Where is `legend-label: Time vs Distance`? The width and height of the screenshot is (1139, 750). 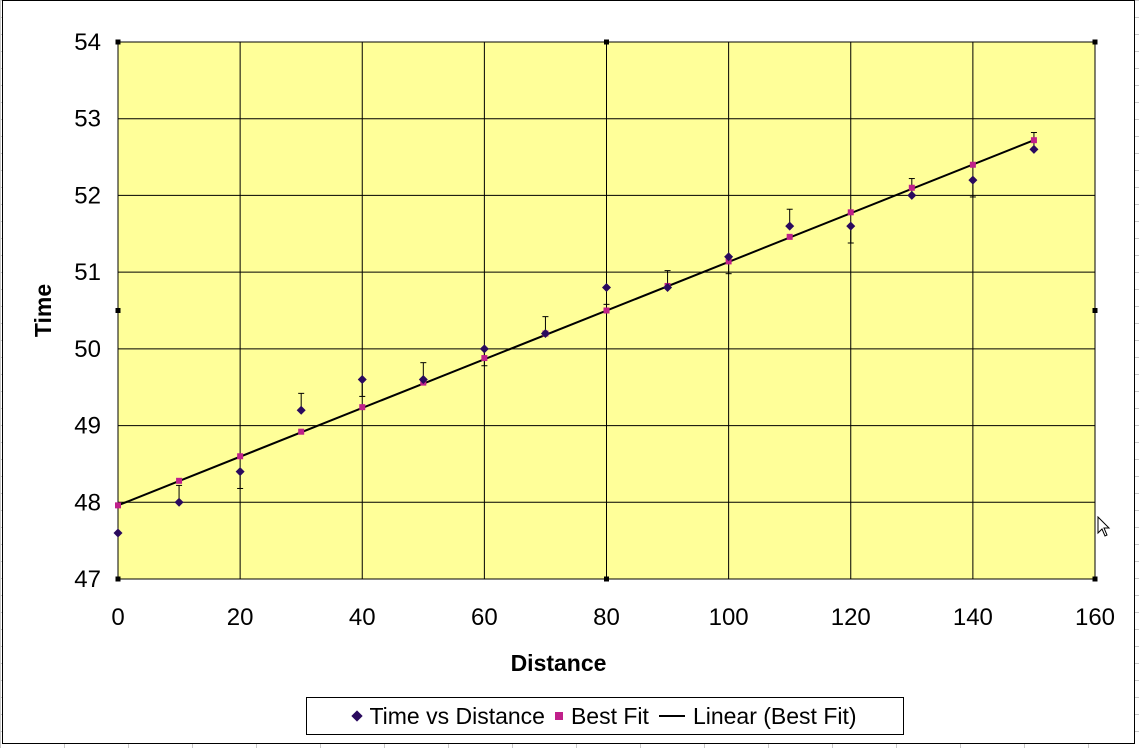 legend-label: Time vs Distance is located at coordinates (457, 715).